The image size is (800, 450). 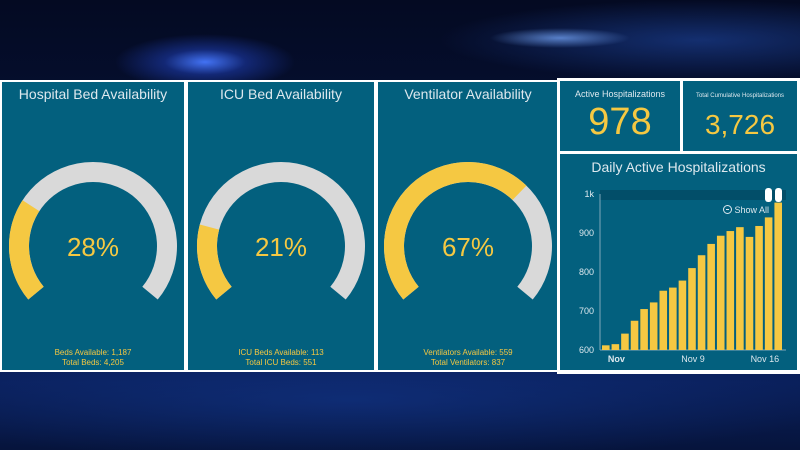 I want to click on hospital-bed-gauge, so click(x=93, y=231).